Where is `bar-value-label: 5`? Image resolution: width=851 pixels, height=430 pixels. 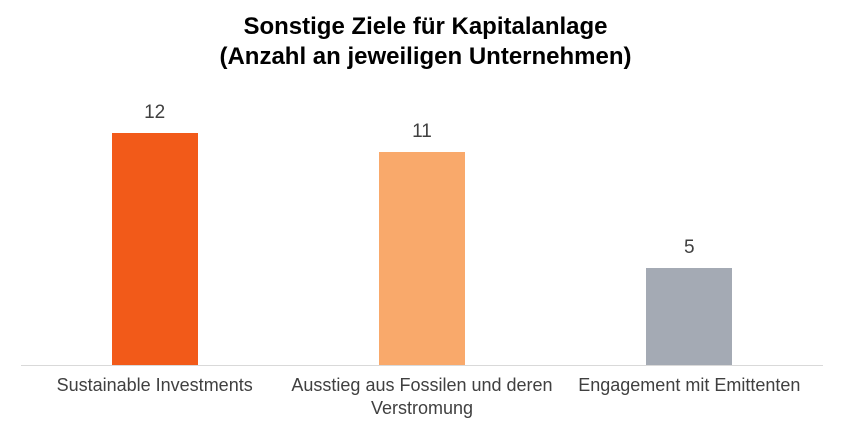
bar-value-label: 5 is located at coordinates (689, 248).